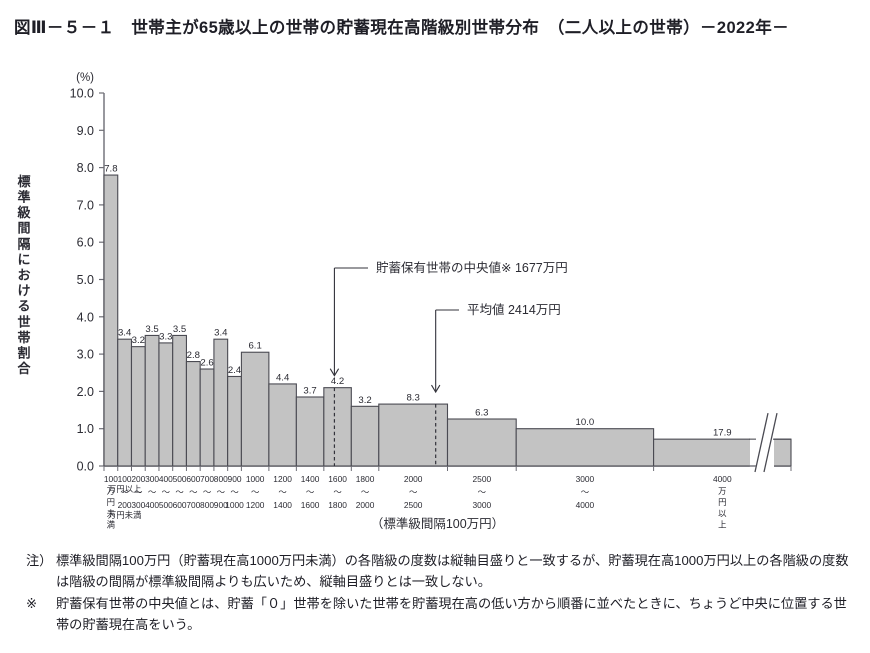 The height and width of the screenshot is (653, 870). Describe the element at coordinates (180, 505) in the screenshot. I see `x-axis-tick-label: 600` at that location.